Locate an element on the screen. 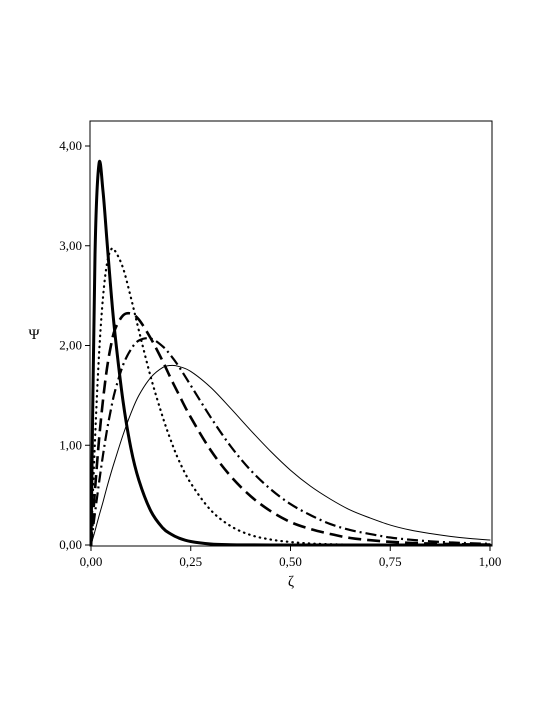 Image resolution: width=545 pixels, height=705 pixels. y-tick-label: 3,00 is located at coordinates (70, 245).